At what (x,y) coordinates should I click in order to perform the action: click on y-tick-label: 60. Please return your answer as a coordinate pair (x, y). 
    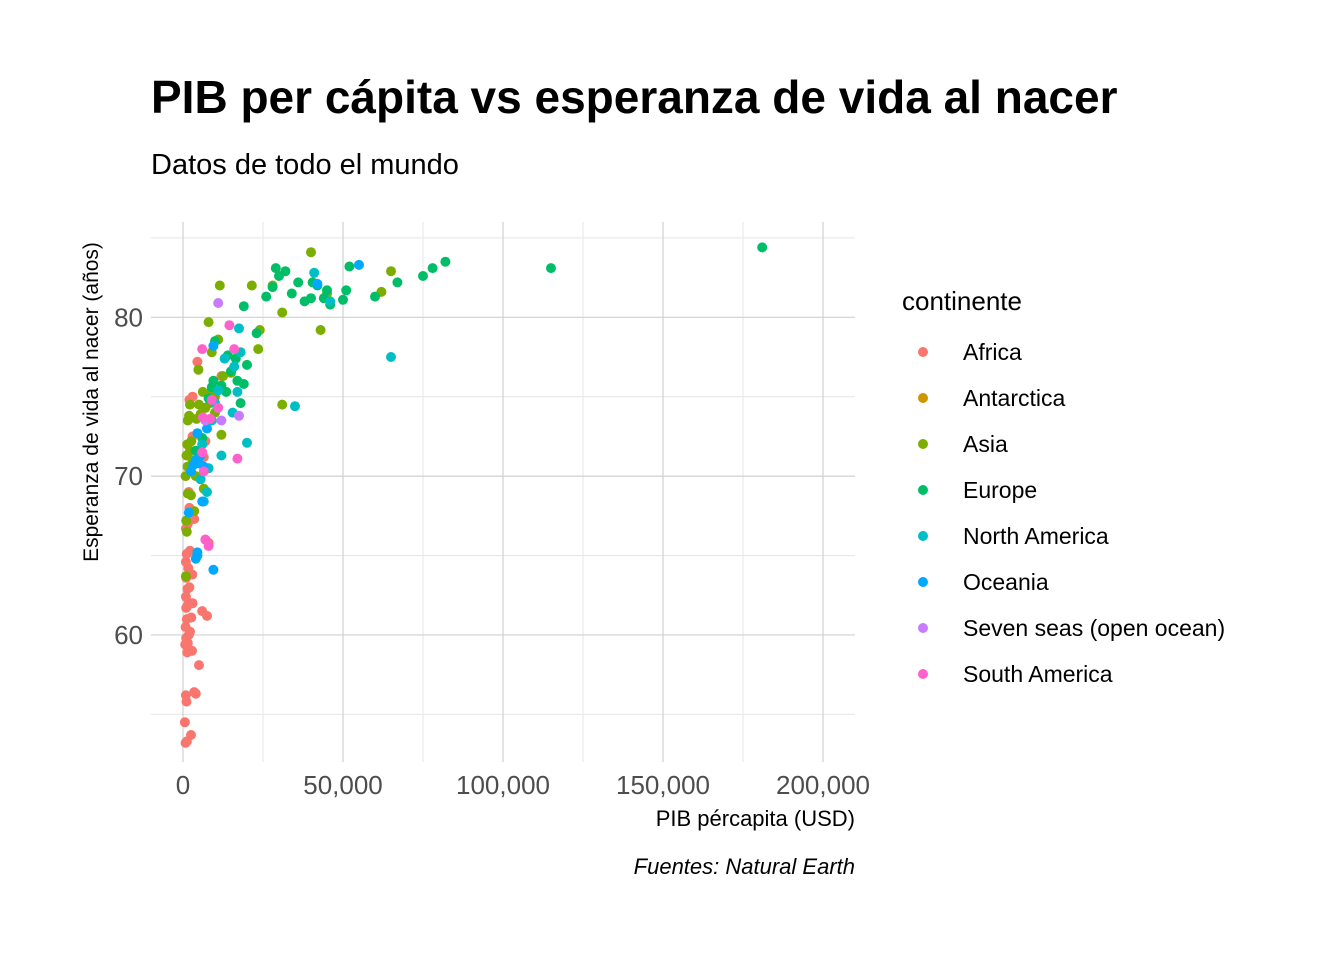
    Looking at the image, I should click on (128, 635).